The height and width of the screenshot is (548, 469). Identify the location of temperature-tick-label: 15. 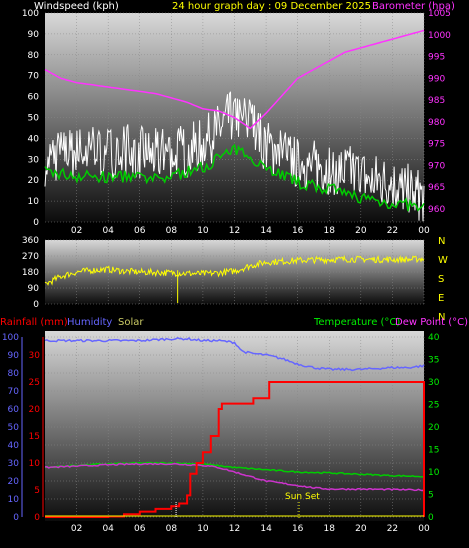
(433, 451).